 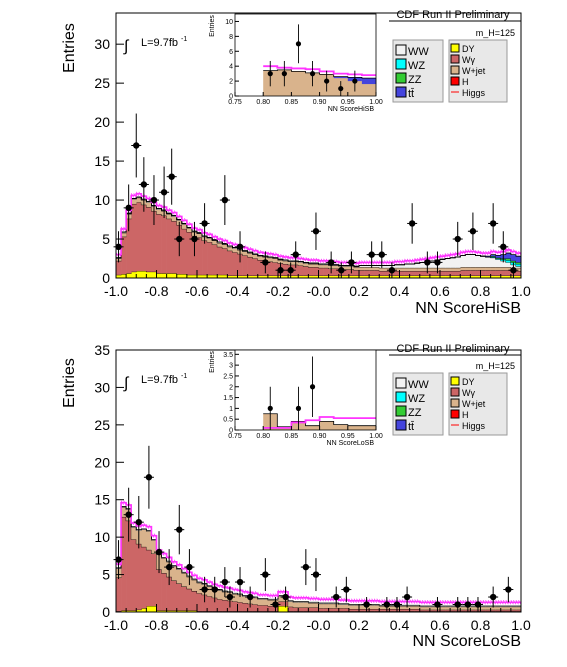 What do you see at coordinates (359, 625) in the screenshot?
I see `x-tick-label: 0.2` at bounding box center [359, 625].